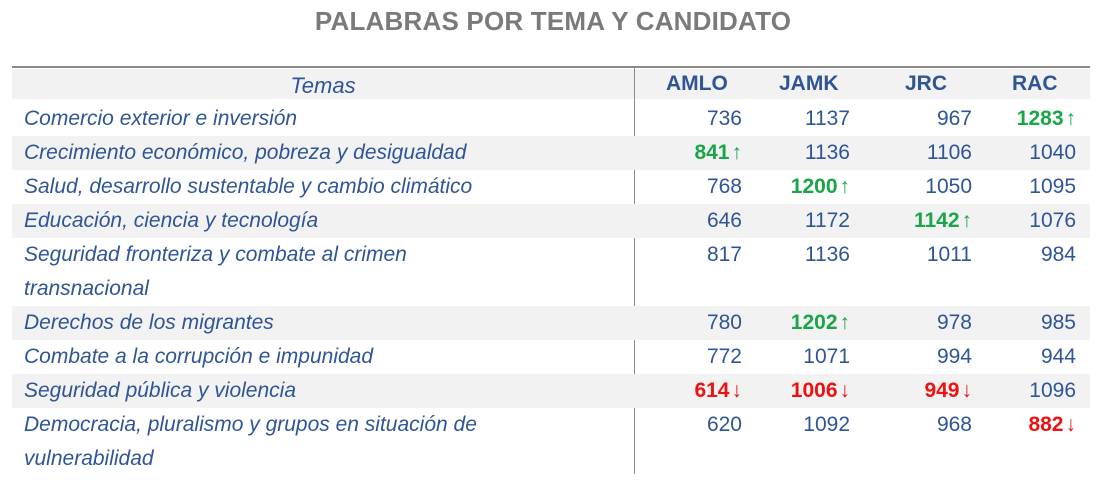  I want to click on value-number: 984, so click(1058, 254).